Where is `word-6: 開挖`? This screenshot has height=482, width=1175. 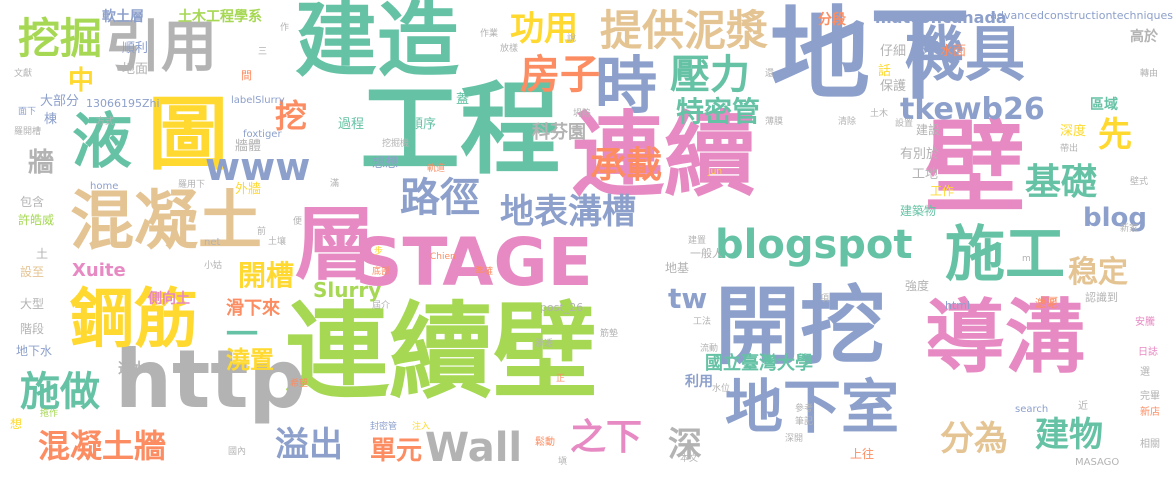 word-6: 開挖 is located at coordinates (800, 327).